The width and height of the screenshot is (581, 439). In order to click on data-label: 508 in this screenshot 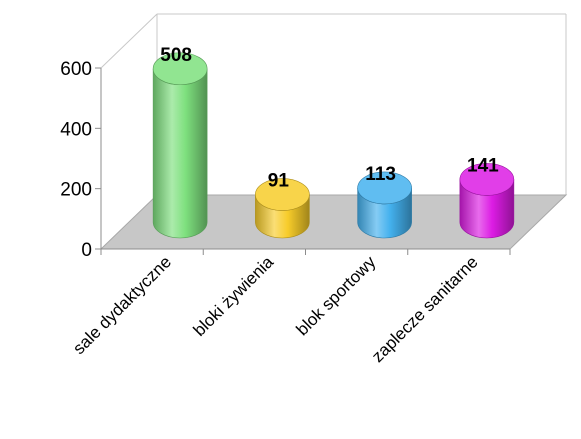, I will do `click(176, 55)`.